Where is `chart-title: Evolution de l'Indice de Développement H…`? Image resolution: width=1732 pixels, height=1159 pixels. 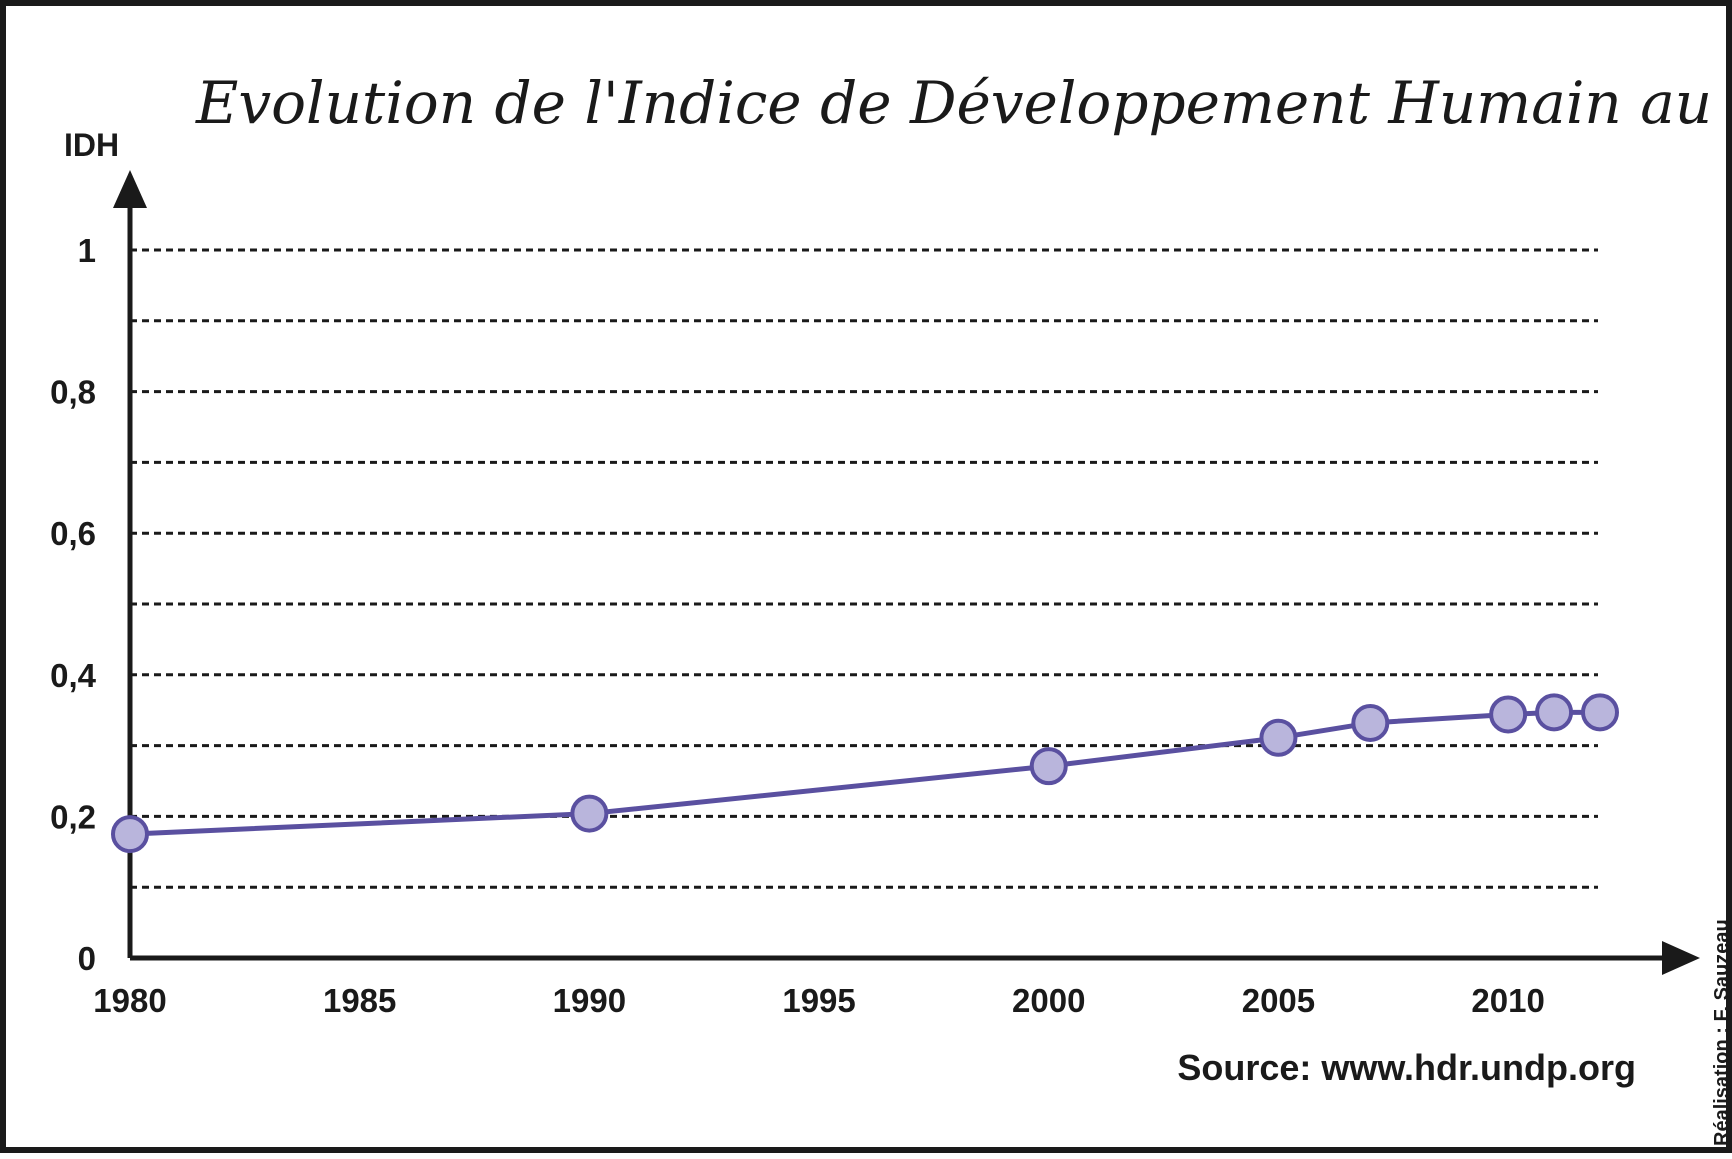
chart-title: Evolution de l'Indice de Développement H… is located at coordinates (963, 103).